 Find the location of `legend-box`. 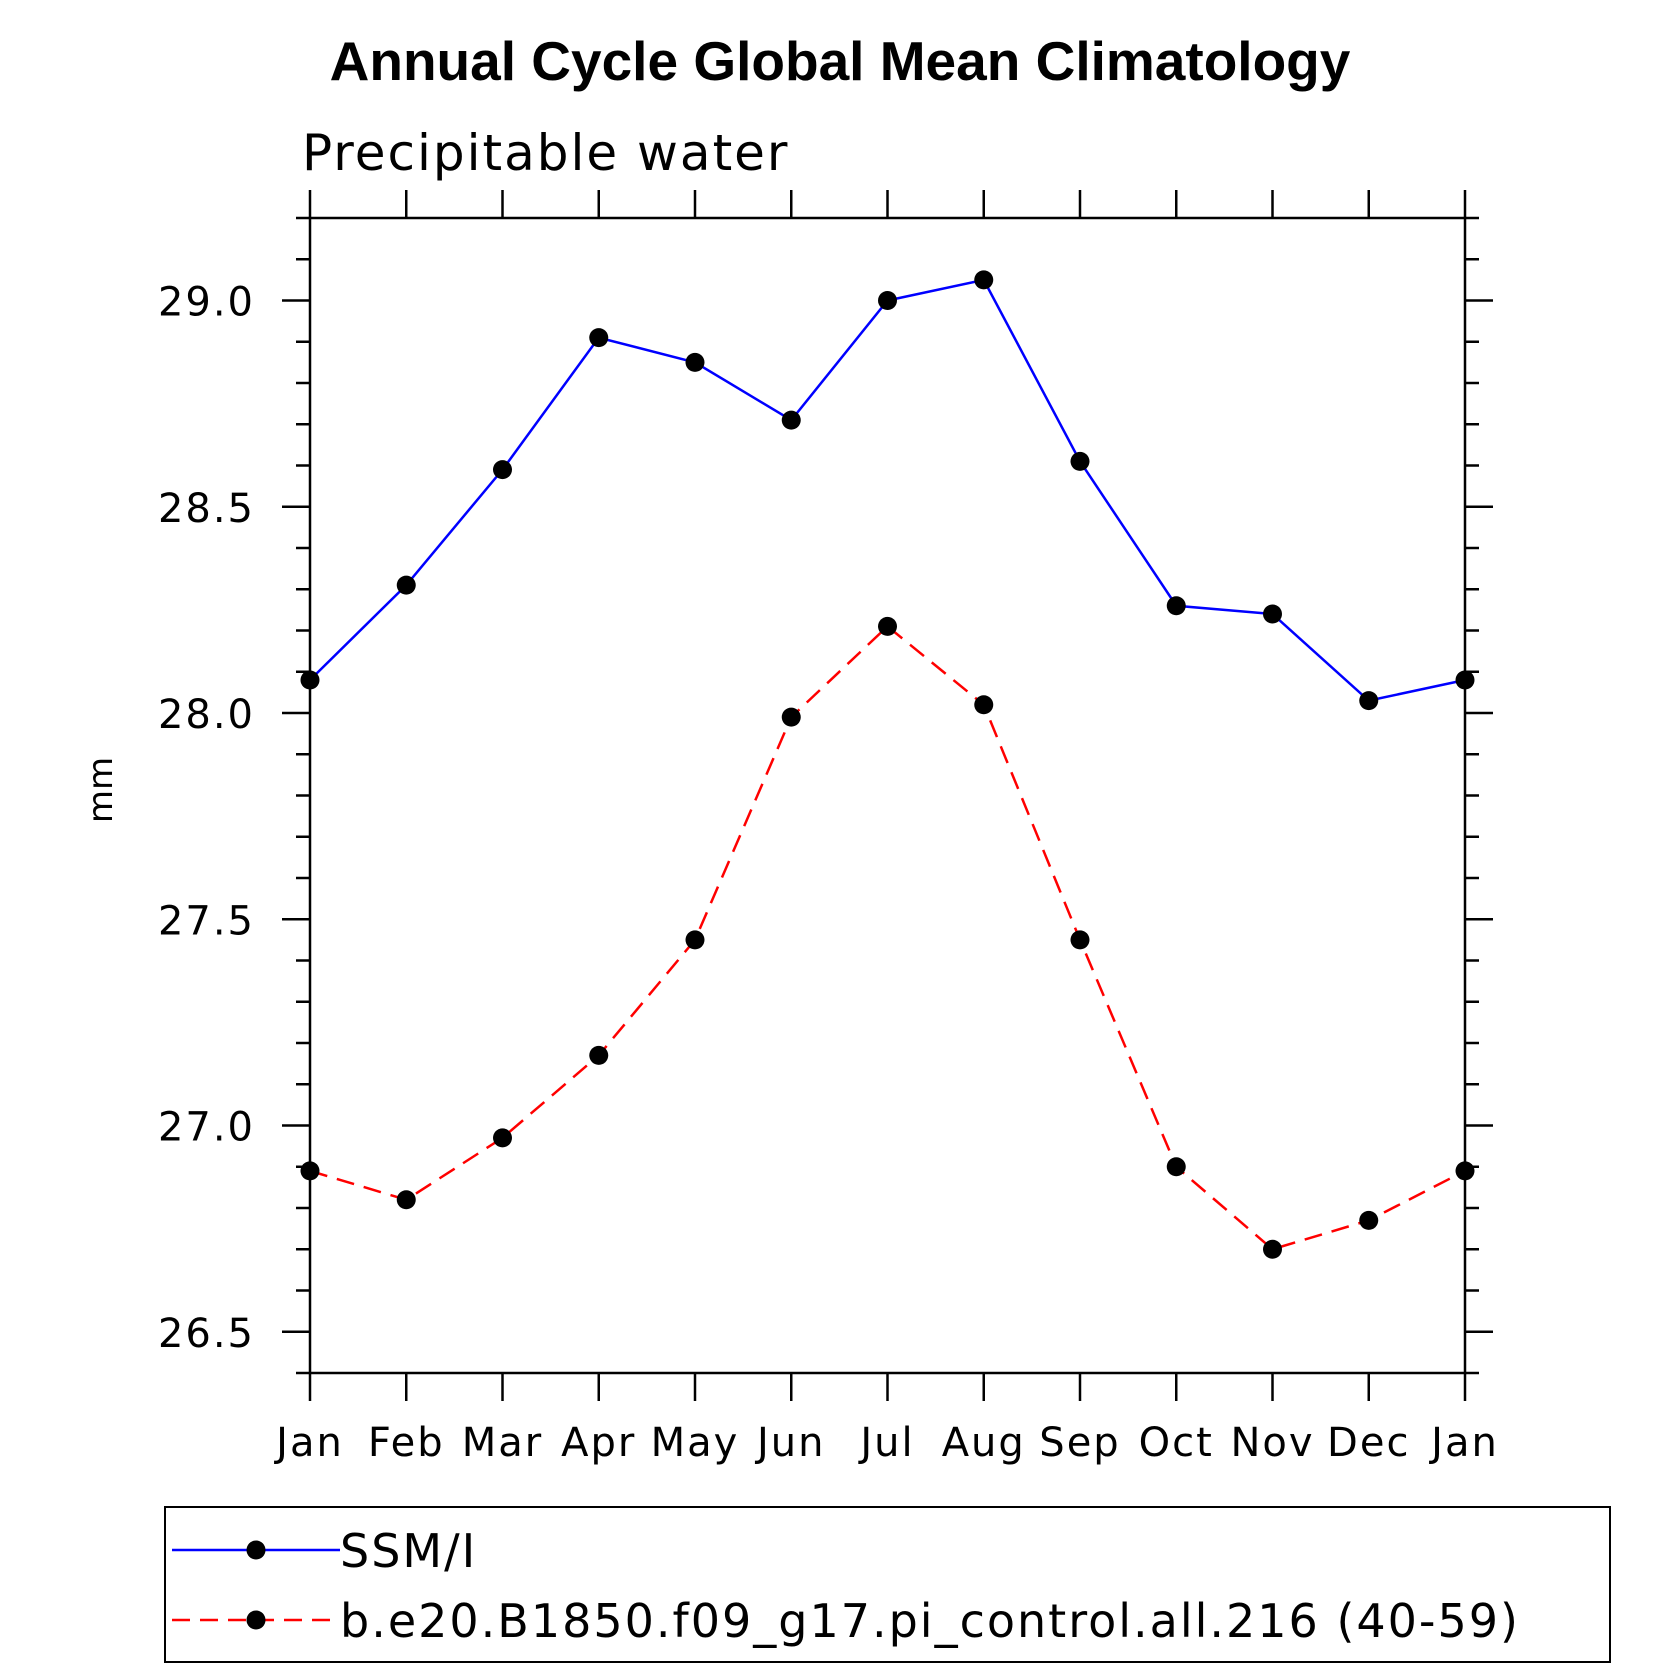

legend-box is located at coordinates (887, 1584).